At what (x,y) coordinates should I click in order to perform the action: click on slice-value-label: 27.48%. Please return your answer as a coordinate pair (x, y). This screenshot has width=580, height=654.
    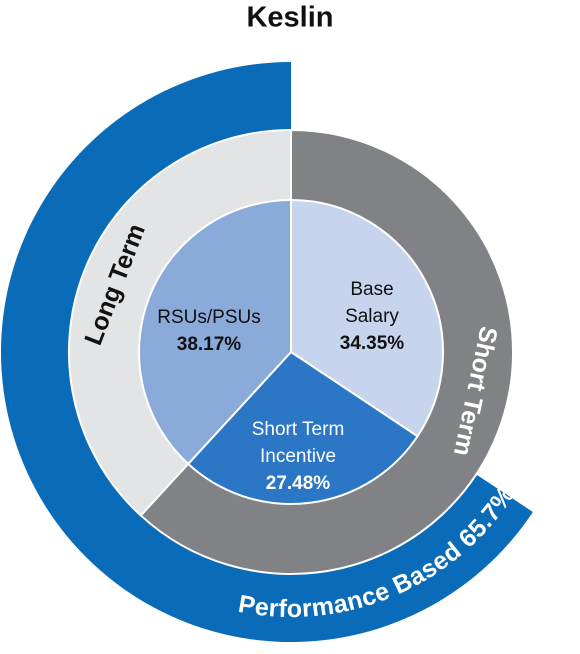
    Looking at the image, I should click on (298, 483).